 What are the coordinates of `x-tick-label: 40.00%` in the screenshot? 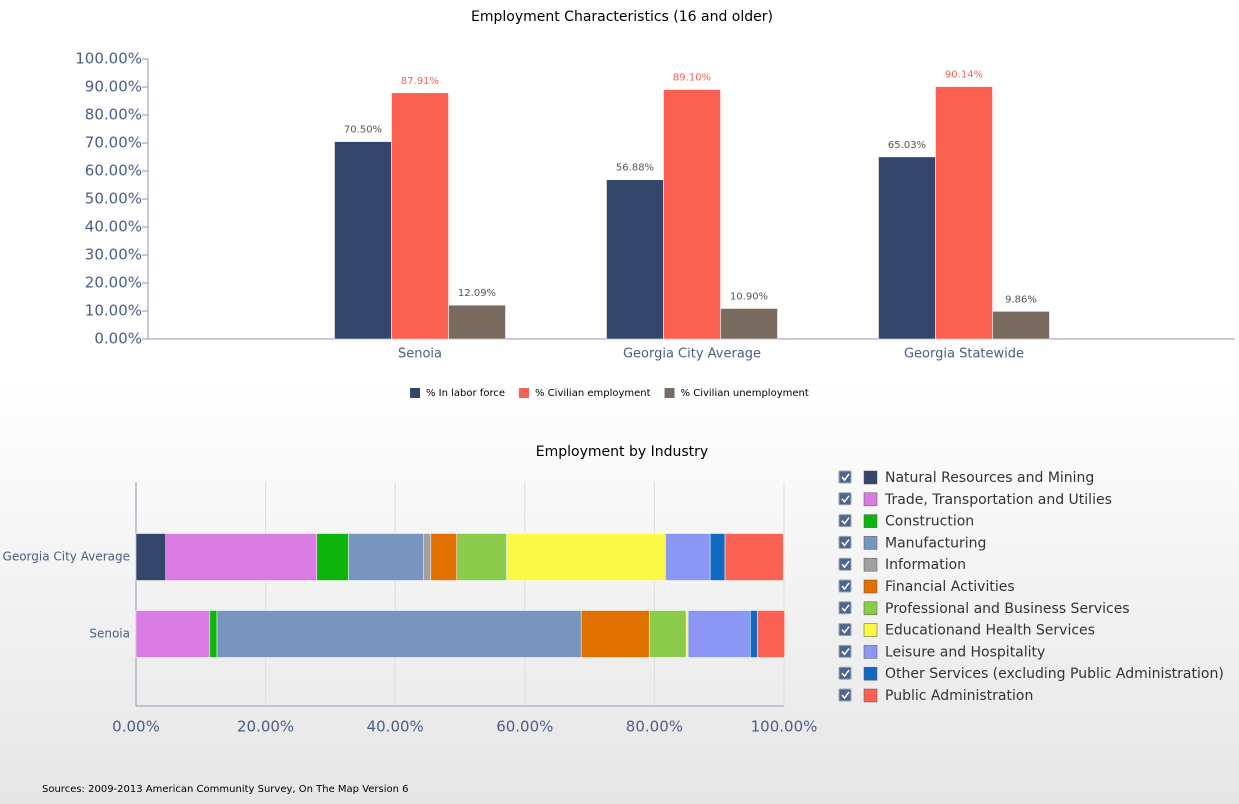 It's located at (395, 727).